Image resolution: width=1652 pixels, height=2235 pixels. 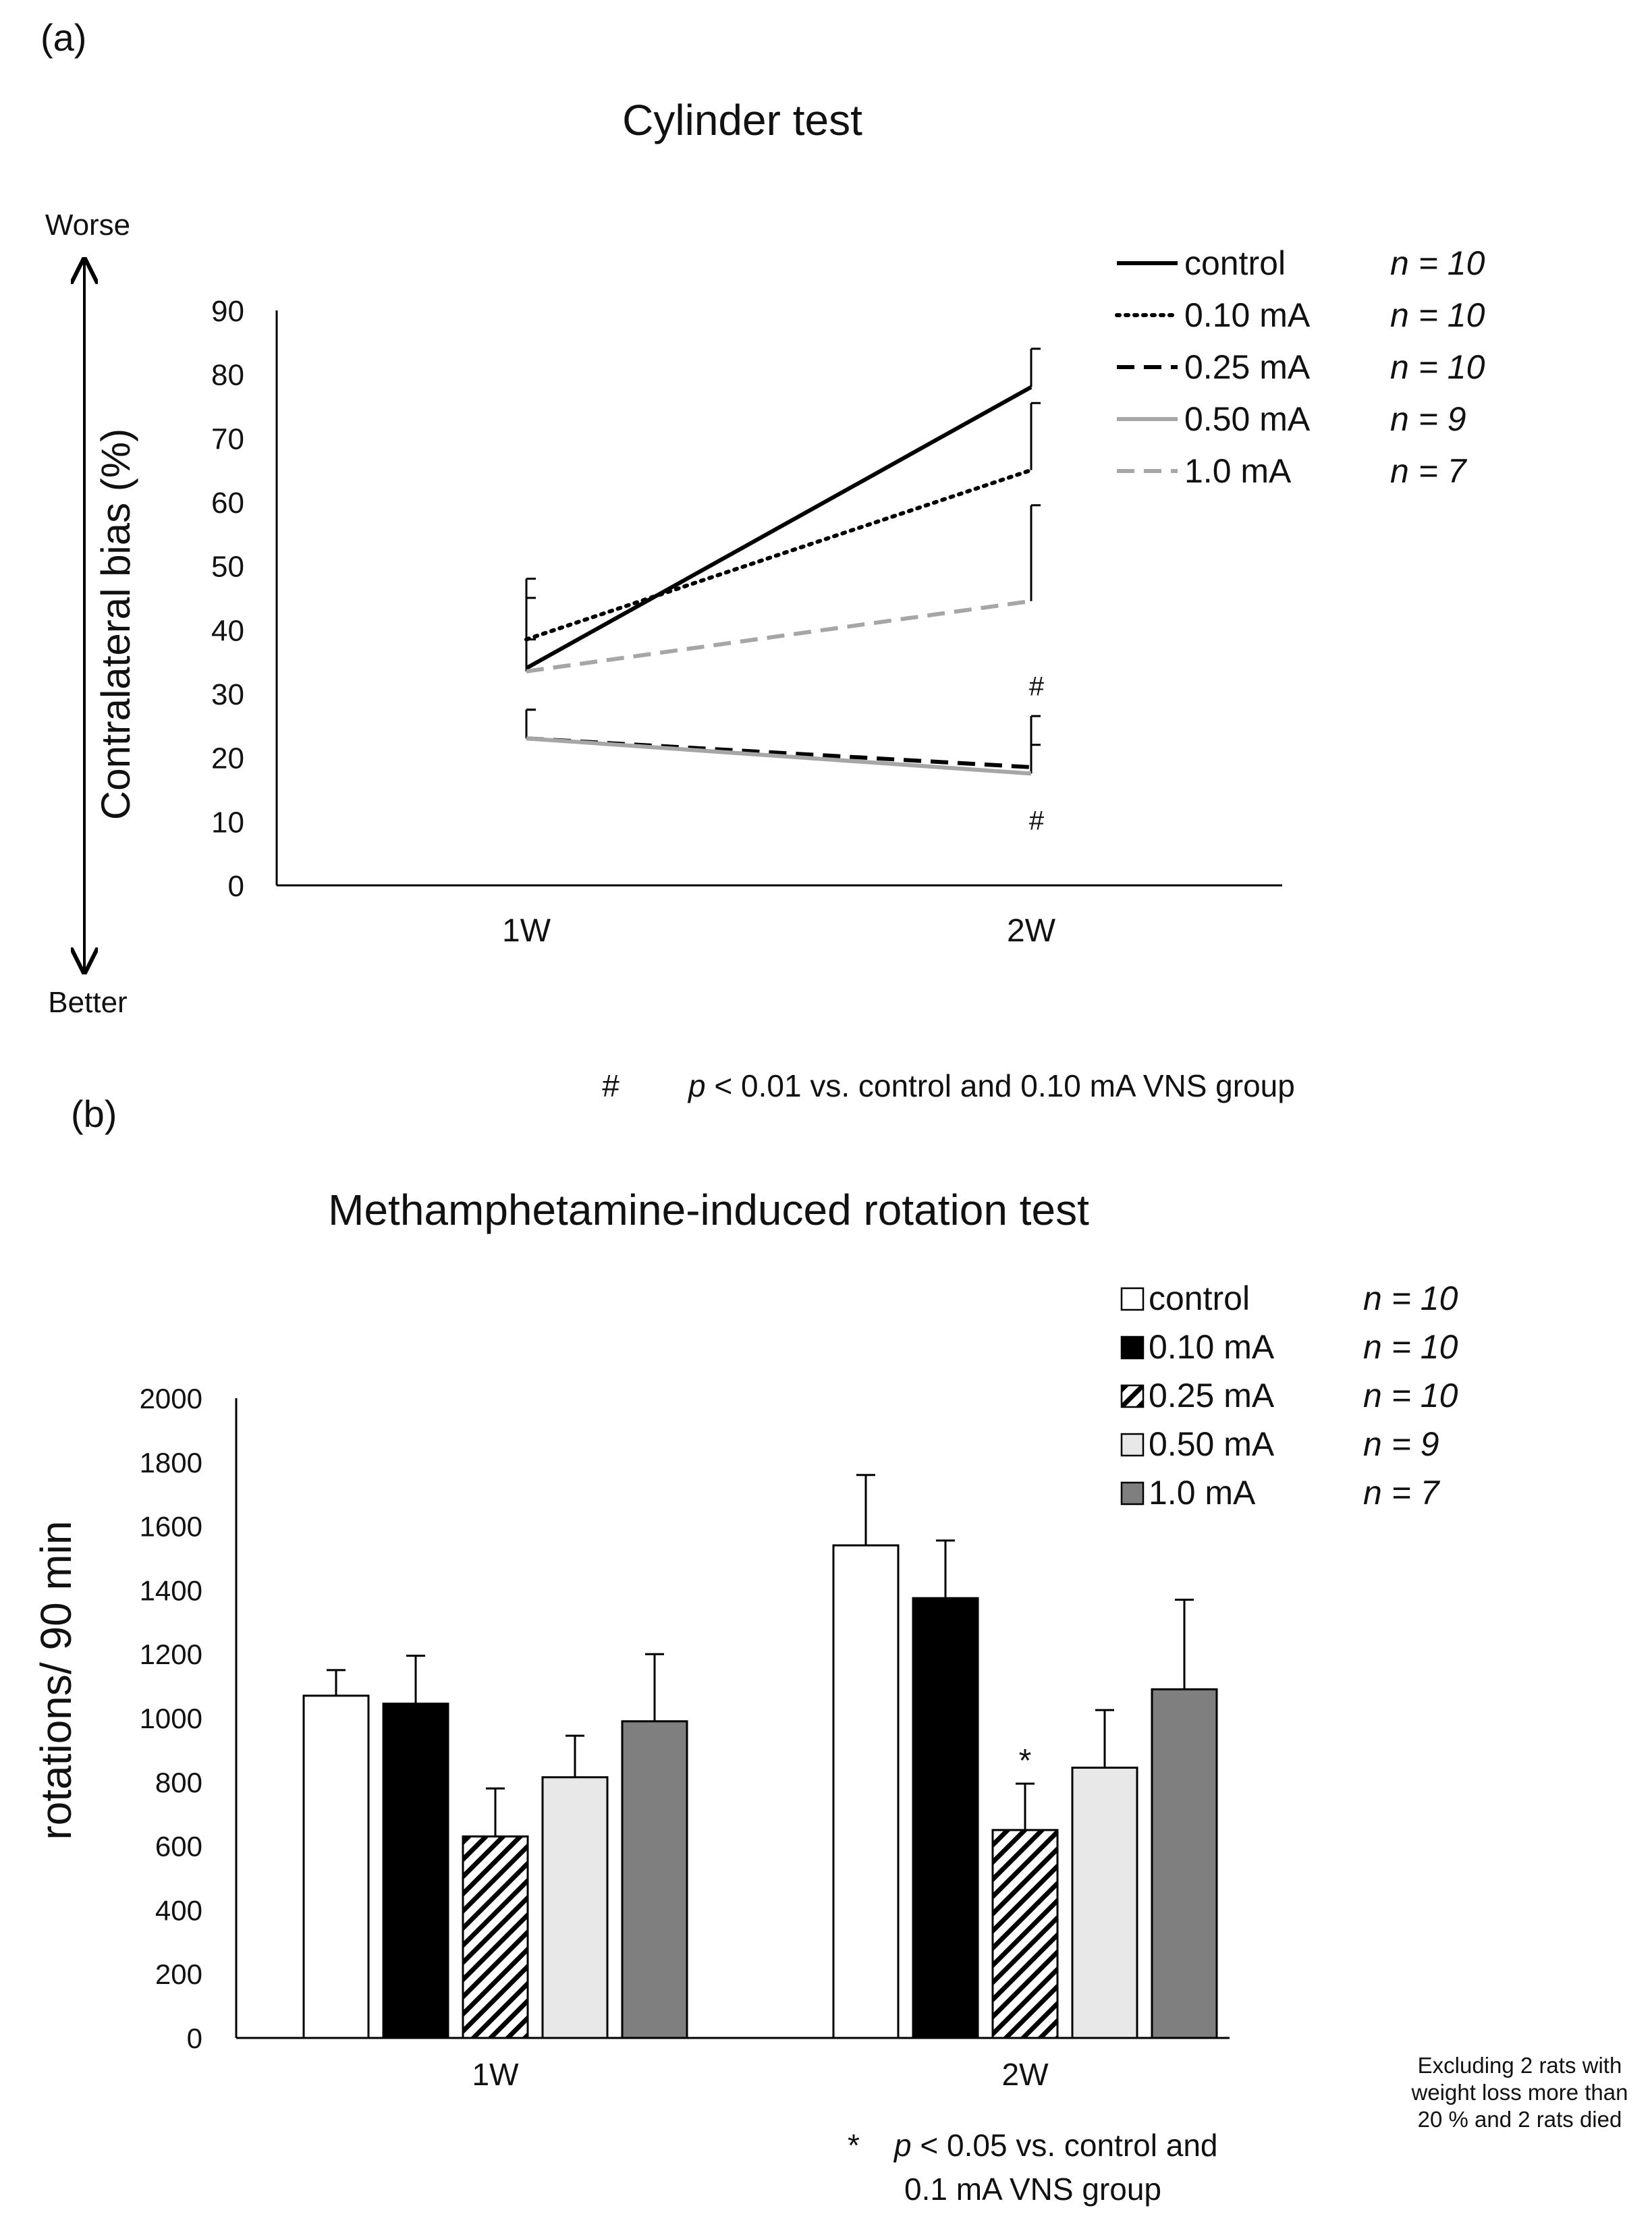 What do you see at coordinates (1000, 1086) in the screenshot?
I see `panel-a-footnote-text: < 0.01 vs. control and 0.10 mA VNS group` at bounding box center [1000, 1086].